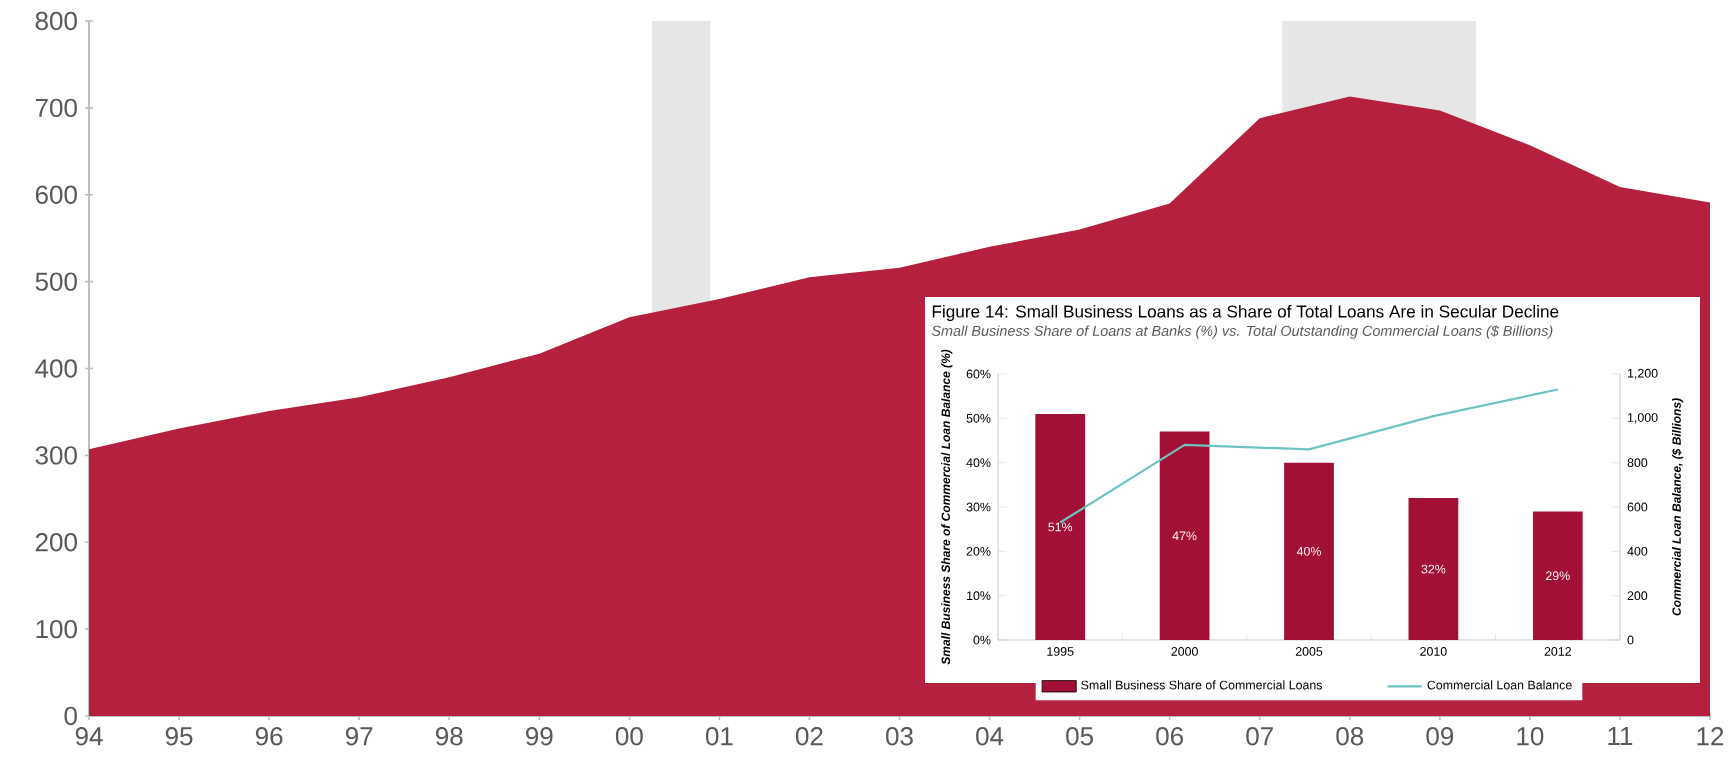 Image resolution: width=1736 pixels, height=765 pixels. What do you see at coordinates (56, 21) in the screenshot?
I see `y-tick-label: 800` at bounding box center [56, 21].